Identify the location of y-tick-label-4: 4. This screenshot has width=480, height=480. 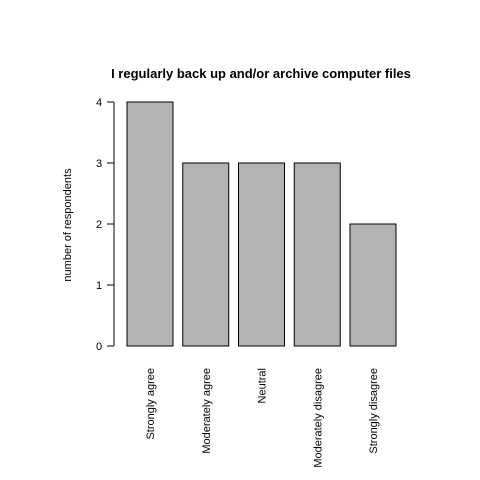
(99, 103).